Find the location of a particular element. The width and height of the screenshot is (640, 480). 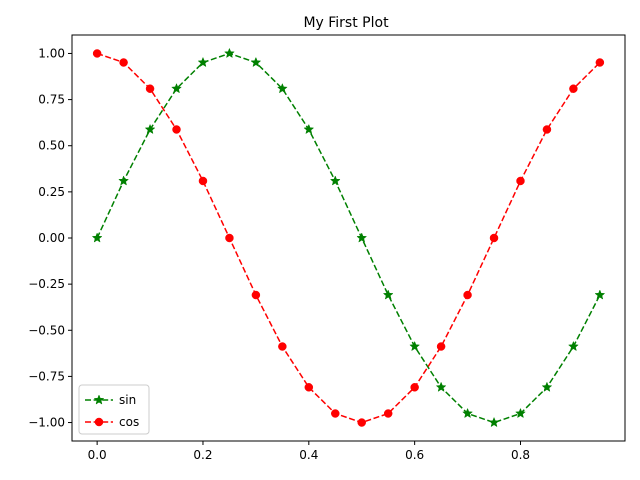

y-tick-label: 0.25 is located at coordinates (51, 192).